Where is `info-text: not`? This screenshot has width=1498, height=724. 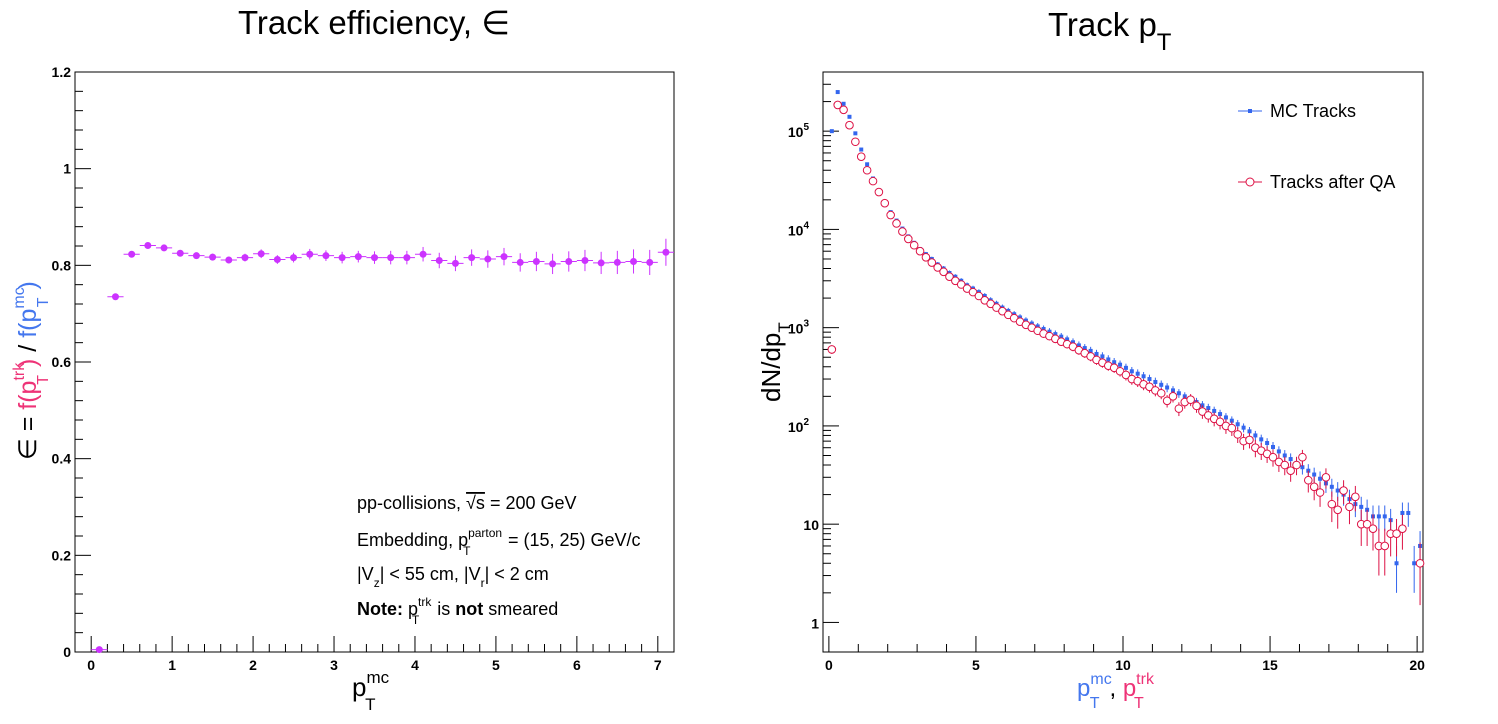
info-text: not is located at coordinates (469, 609).